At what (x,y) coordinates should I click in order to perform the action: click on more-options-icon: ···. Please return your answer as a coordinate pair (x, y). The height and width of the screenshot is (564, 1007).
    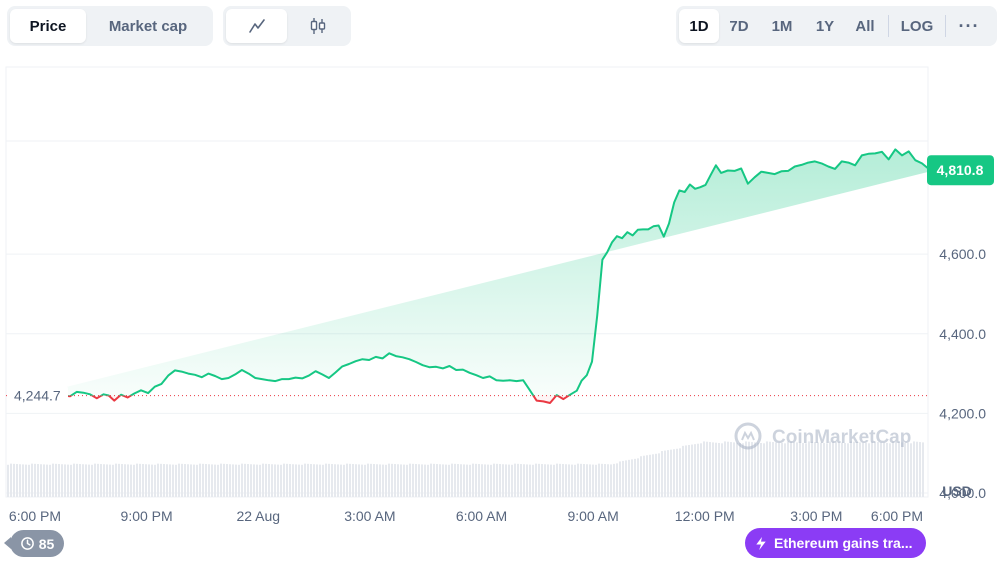
    Looking at the image, I should click on (969, 25).